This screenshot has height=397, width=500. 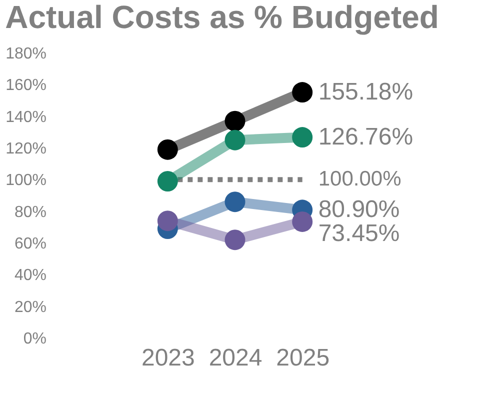 I want to click on y-tick-label: 80%, so click(x=30, y=212).